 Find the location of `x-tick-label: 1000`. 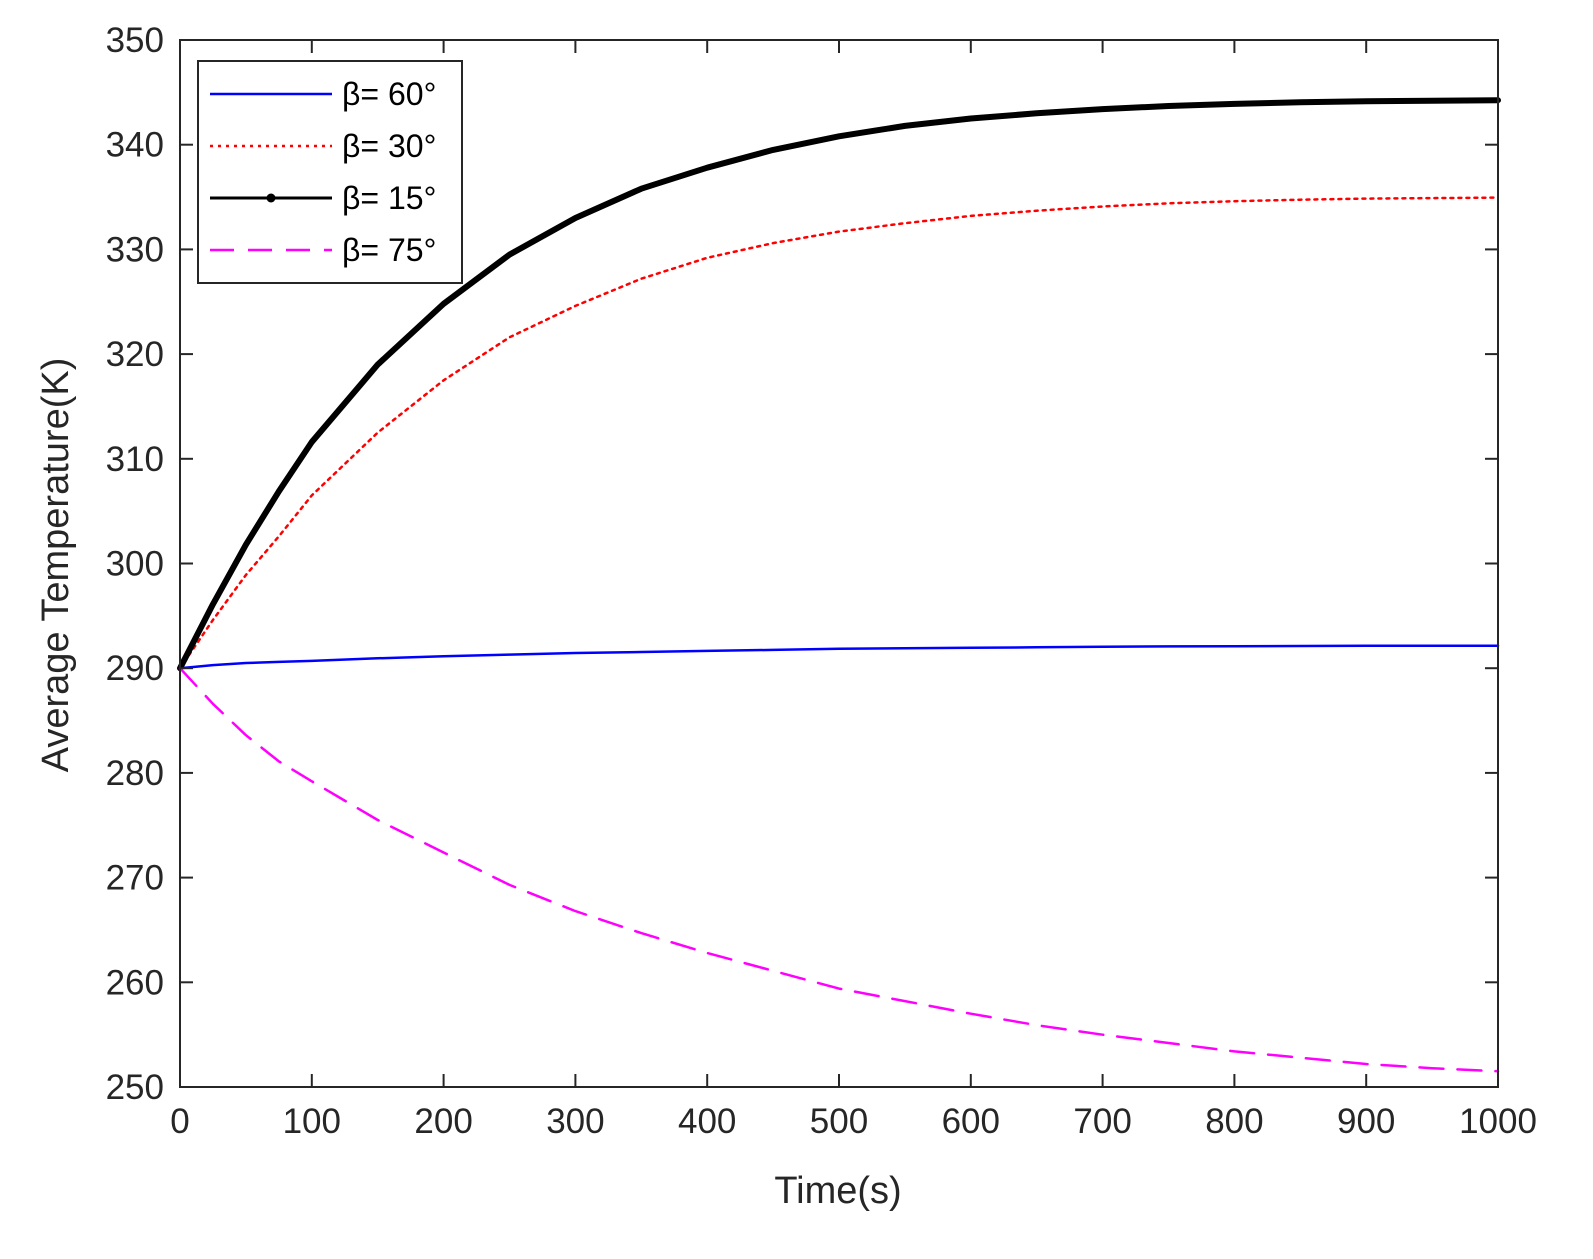

x-tick-label: 1000 is located at coordinates (1498, 1121).